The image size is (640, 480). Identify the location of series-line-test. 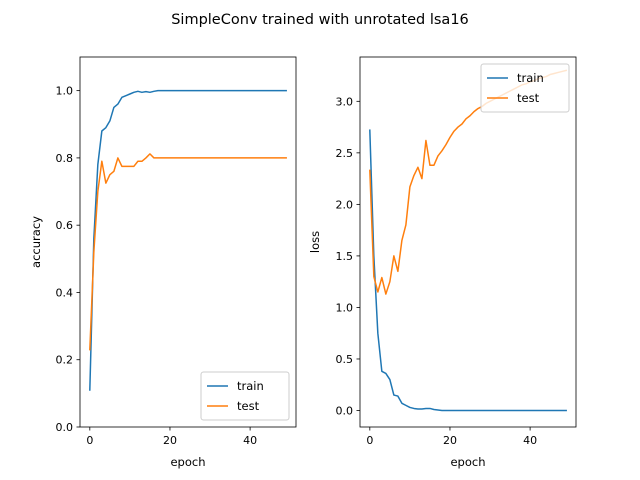
(188, 252).